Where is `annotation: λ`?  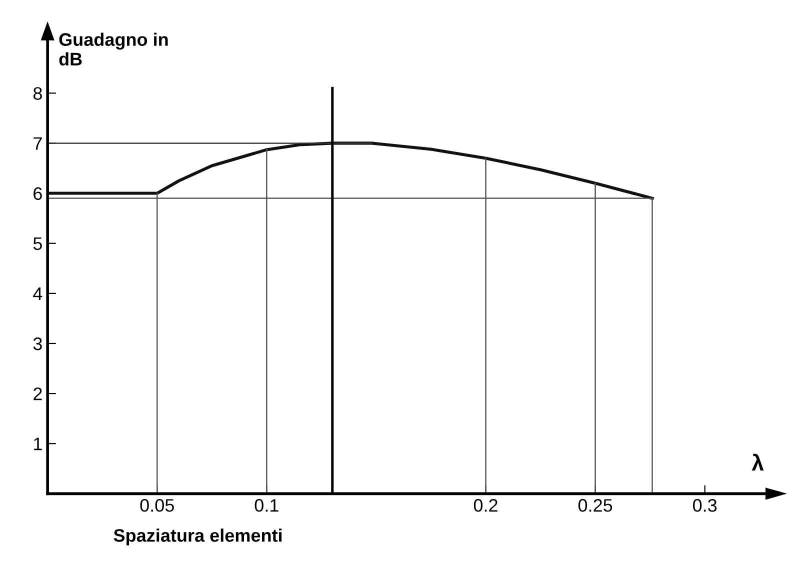
annotation: λ is located at coordinates (758, 462).